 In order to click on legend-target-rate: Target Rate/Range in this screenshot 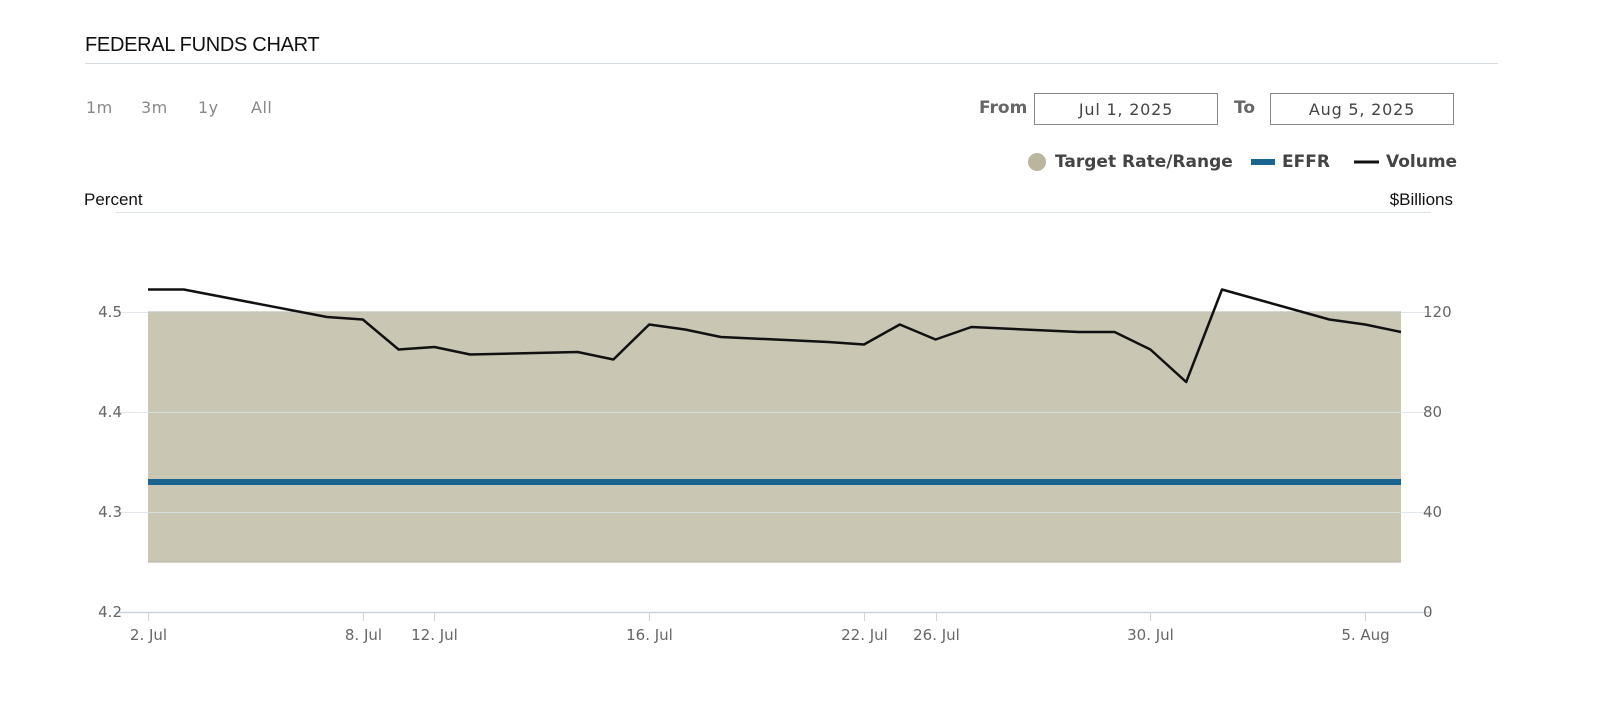, I will do `click(1130, 162)`.